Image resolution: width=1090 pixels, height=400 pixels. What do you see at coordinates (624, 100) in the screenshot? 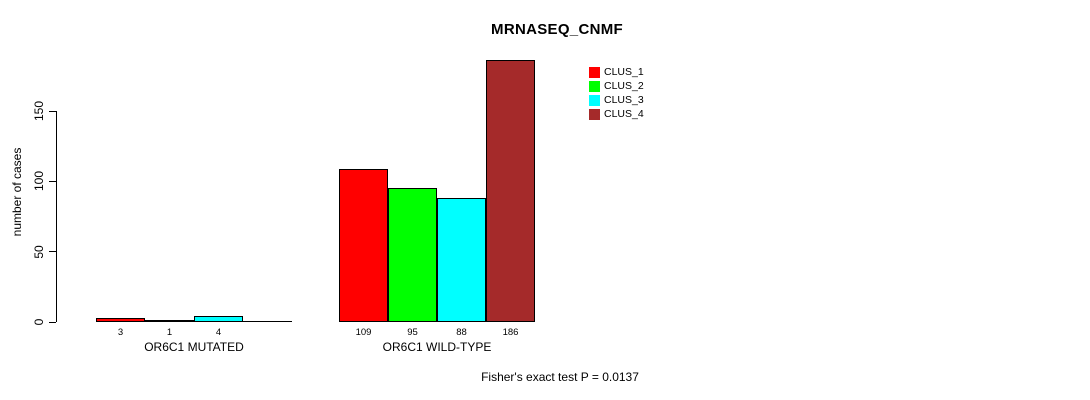
I see `legend-label: CLUS_3` at bounding box center [624, 100].